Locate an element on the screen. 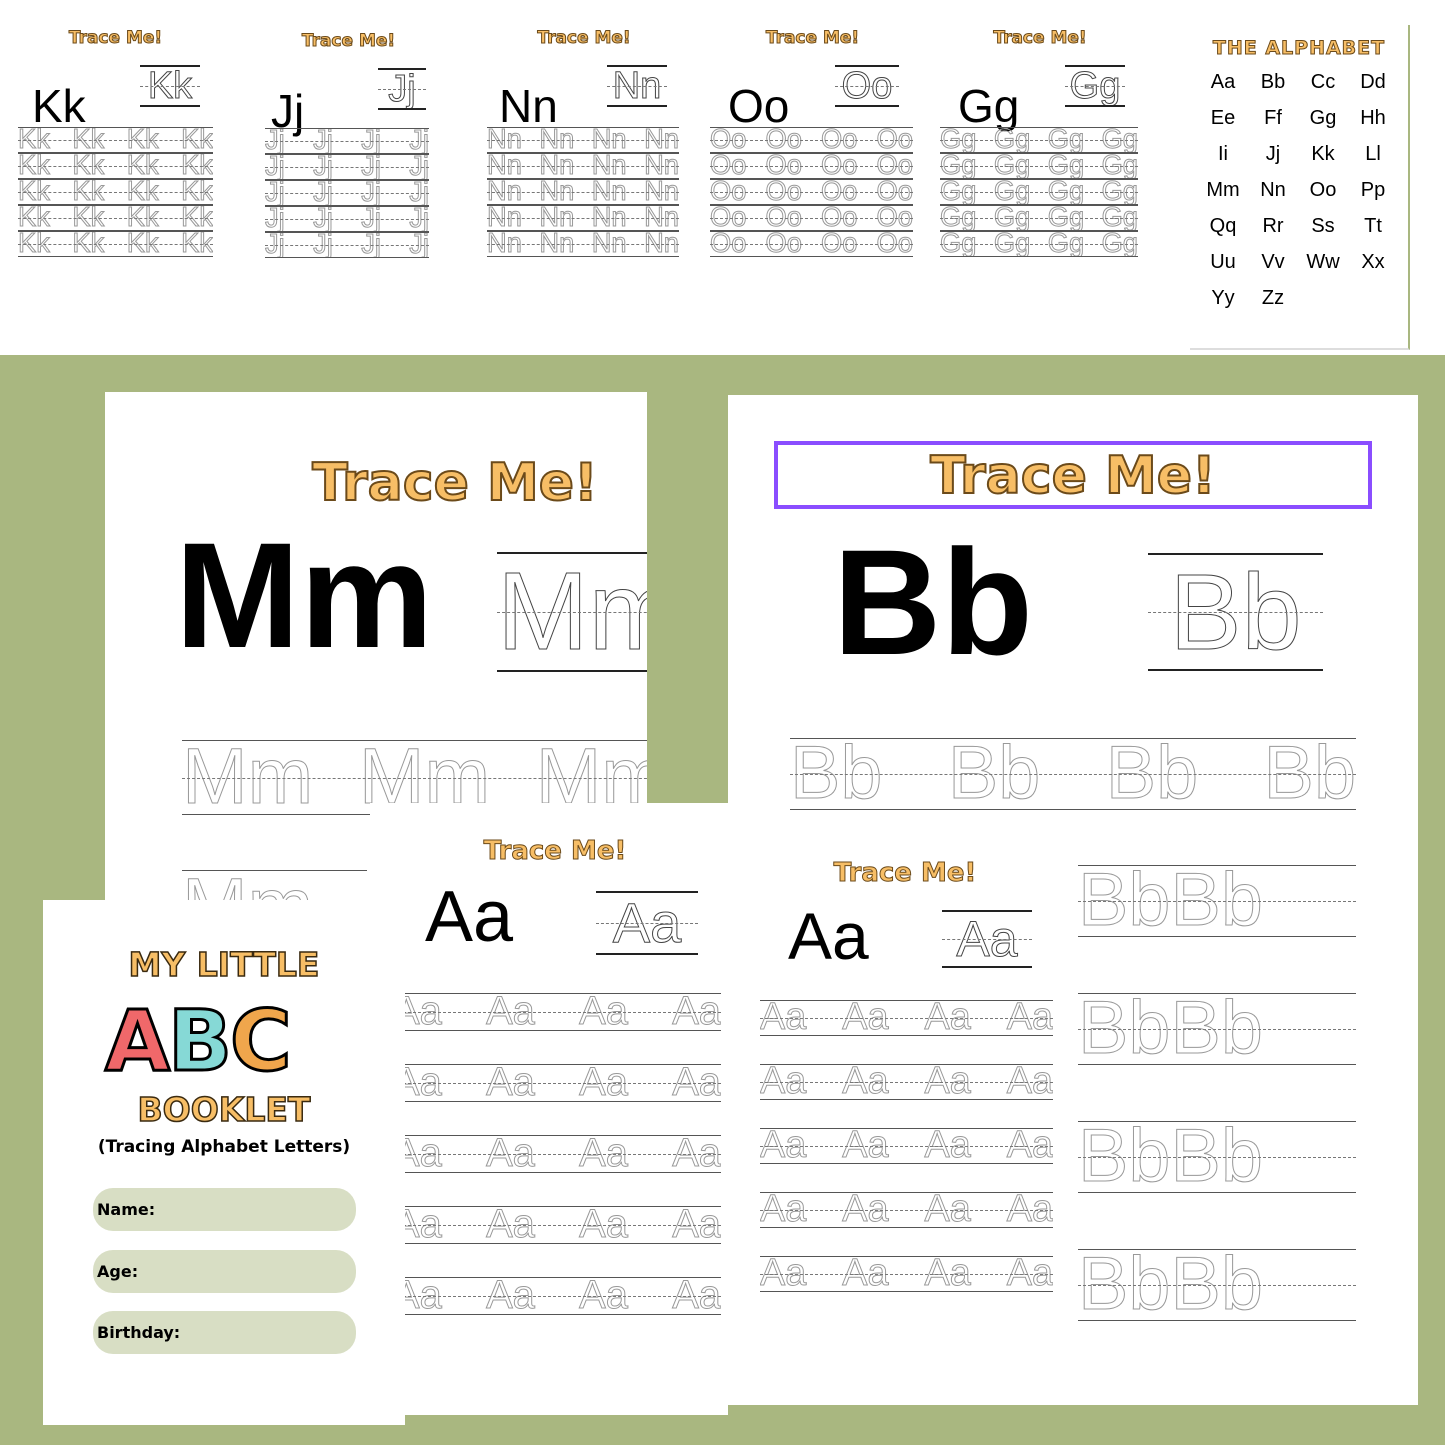  alphabet-letter: Nn is located at coordinates (1273, 190).